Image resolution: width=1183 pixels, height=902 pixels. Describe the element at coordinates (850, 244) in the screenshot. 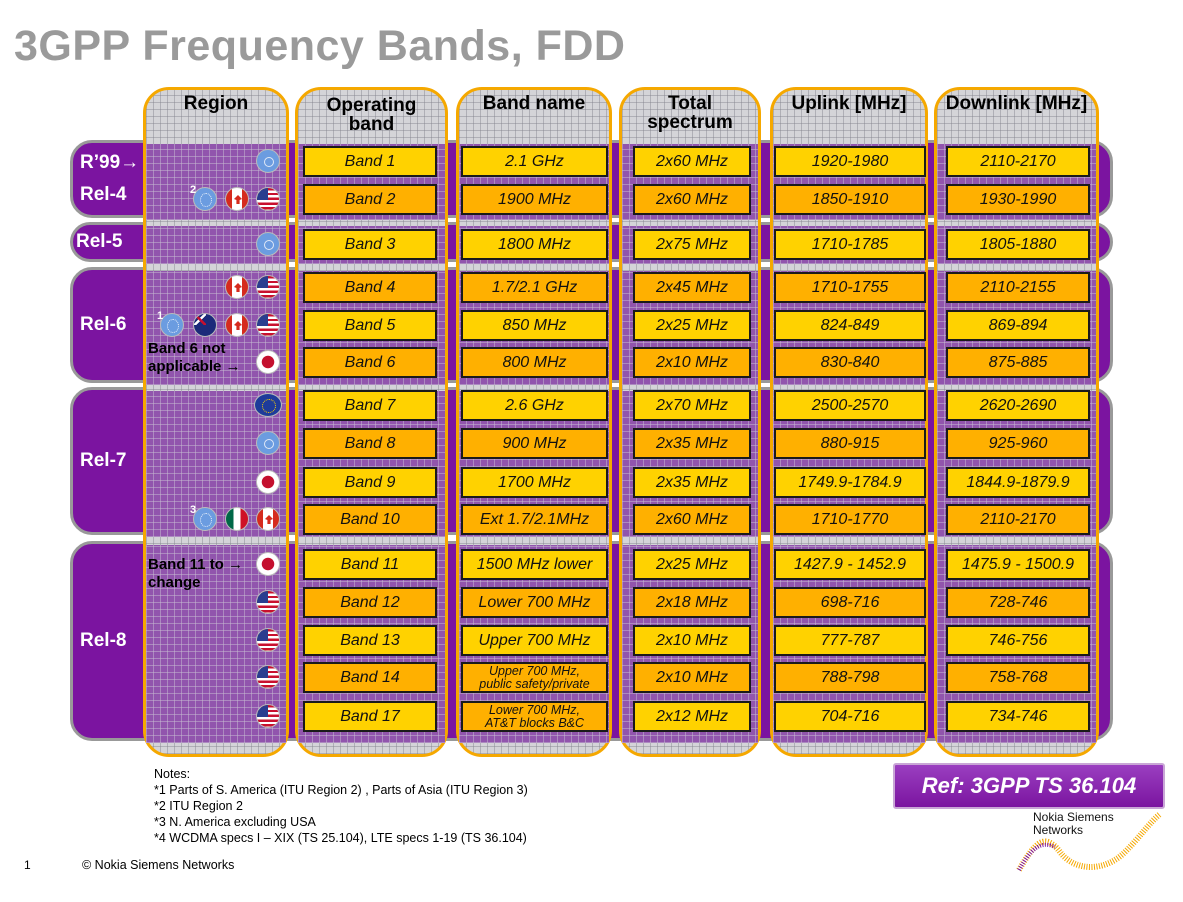

I see `cell-uplink: 1710-1785` at that location.